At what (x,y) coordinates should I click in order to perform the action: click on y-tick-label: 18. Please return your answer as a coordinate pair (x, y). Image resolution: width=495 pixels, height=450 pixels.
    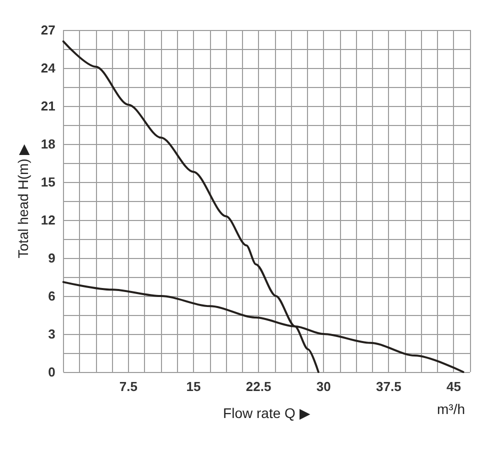
    Looking at the image, I should click on (48, 144).